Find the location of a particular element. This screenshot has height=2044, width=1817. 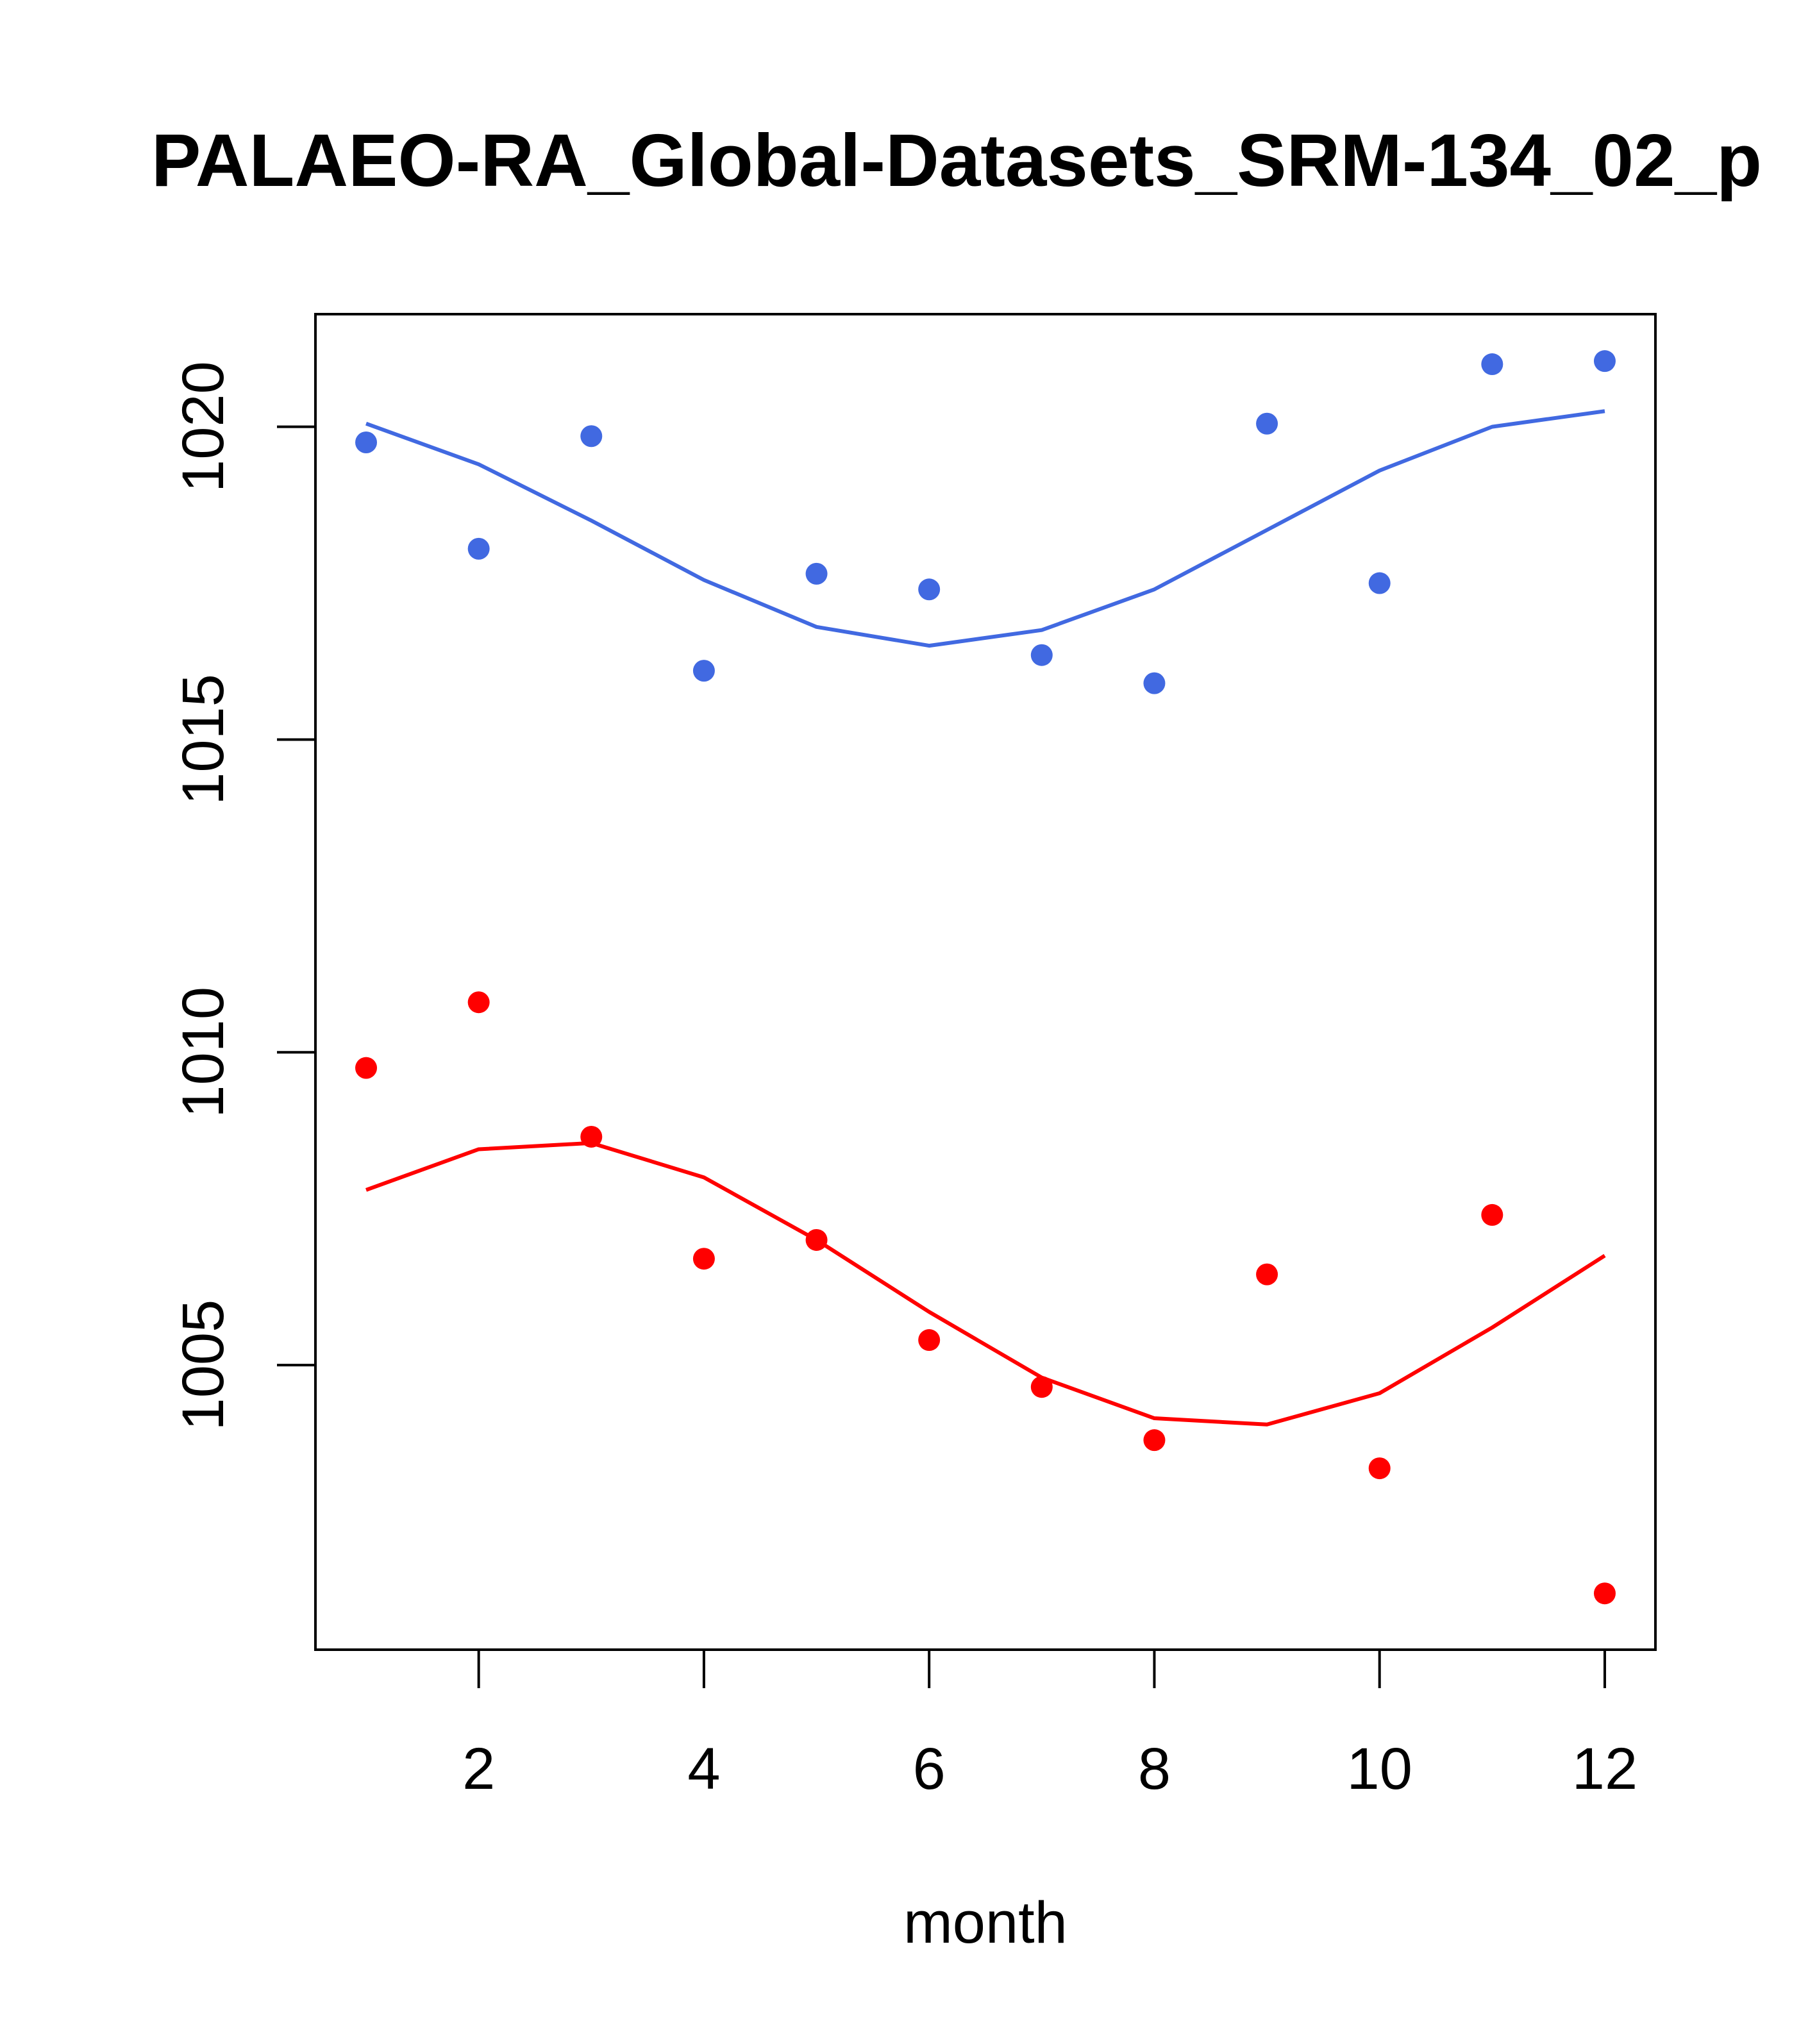

chart-title: PALAEO-RA_Global-Datasets_SRM-134_02_p is located at coordinates (956, 160).